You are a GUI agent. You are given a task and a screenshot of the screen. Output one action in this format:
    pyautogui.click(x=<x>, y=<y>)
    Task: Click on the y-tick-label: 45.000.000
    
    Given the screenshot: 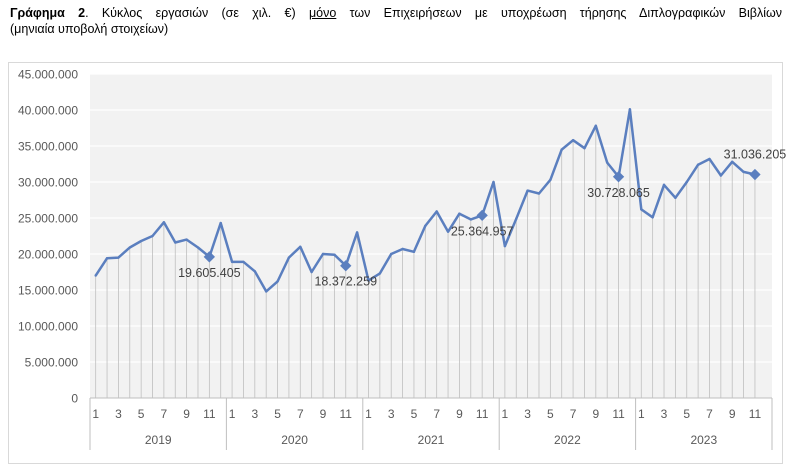 What is the action you would take?
    pyautogui.click(x=48, y=75)
    